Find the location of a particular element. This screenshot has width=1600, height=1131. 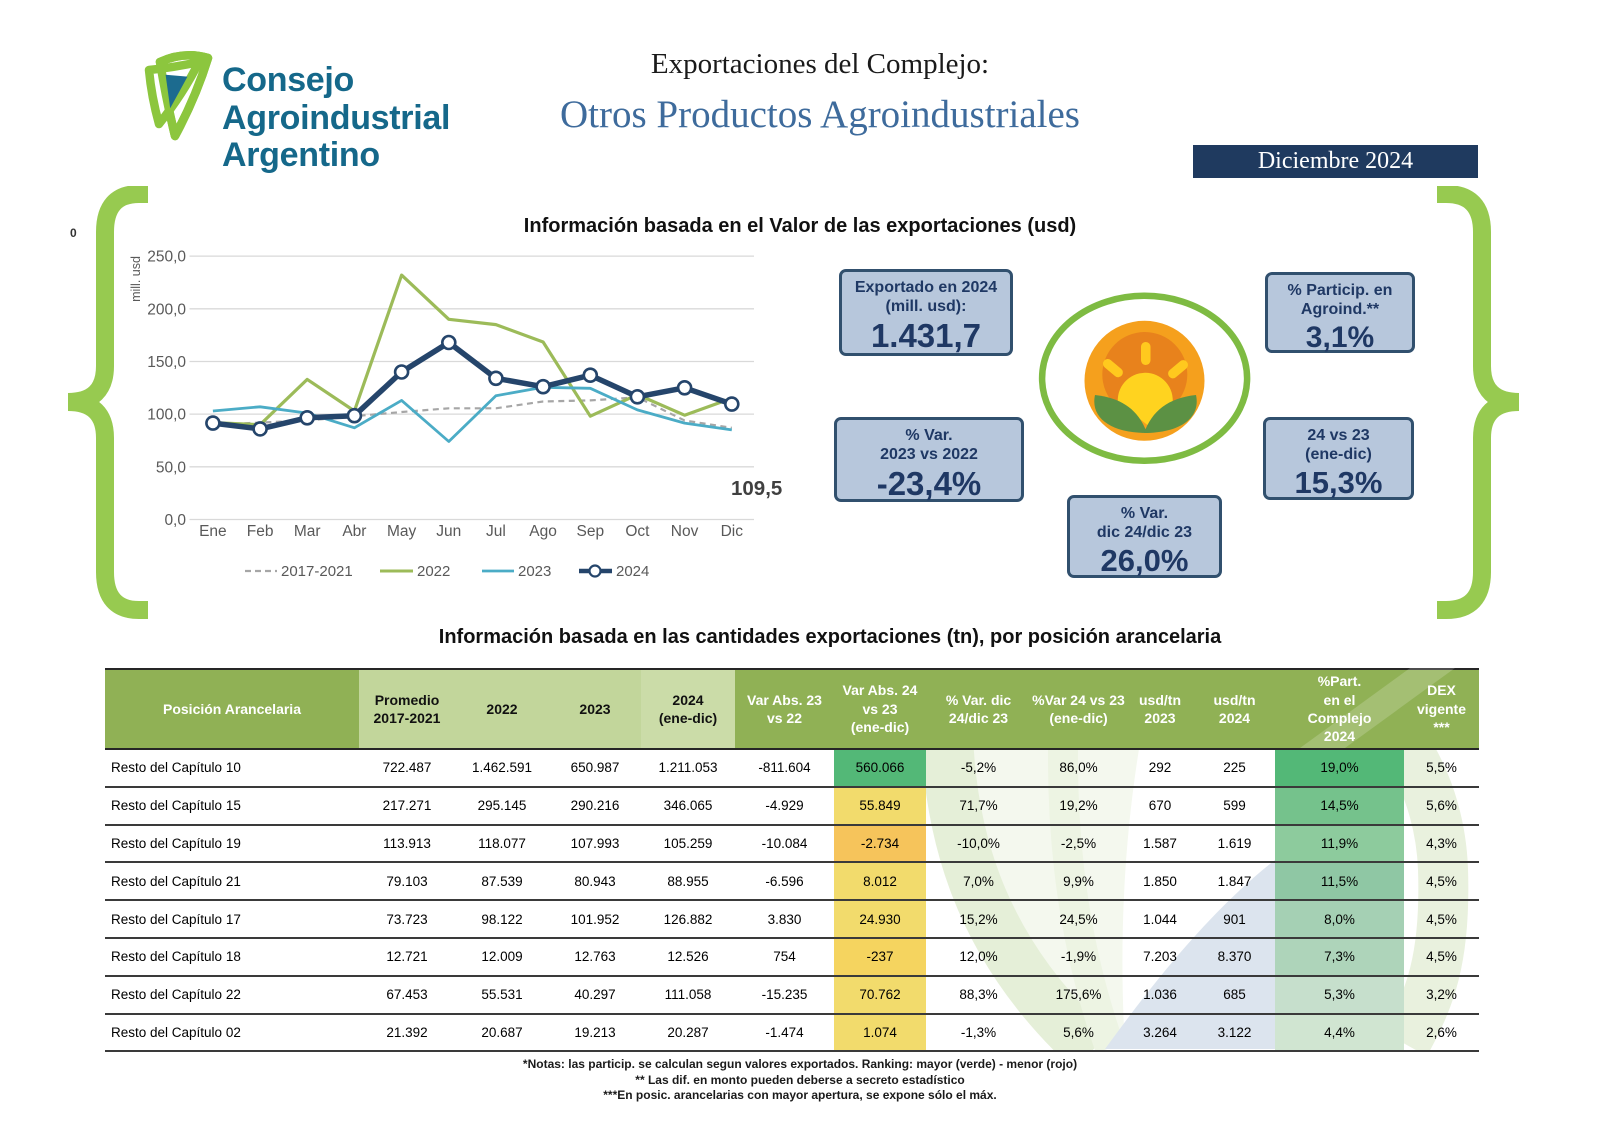

svg-text: Nov is located at coordinates (685, 531).